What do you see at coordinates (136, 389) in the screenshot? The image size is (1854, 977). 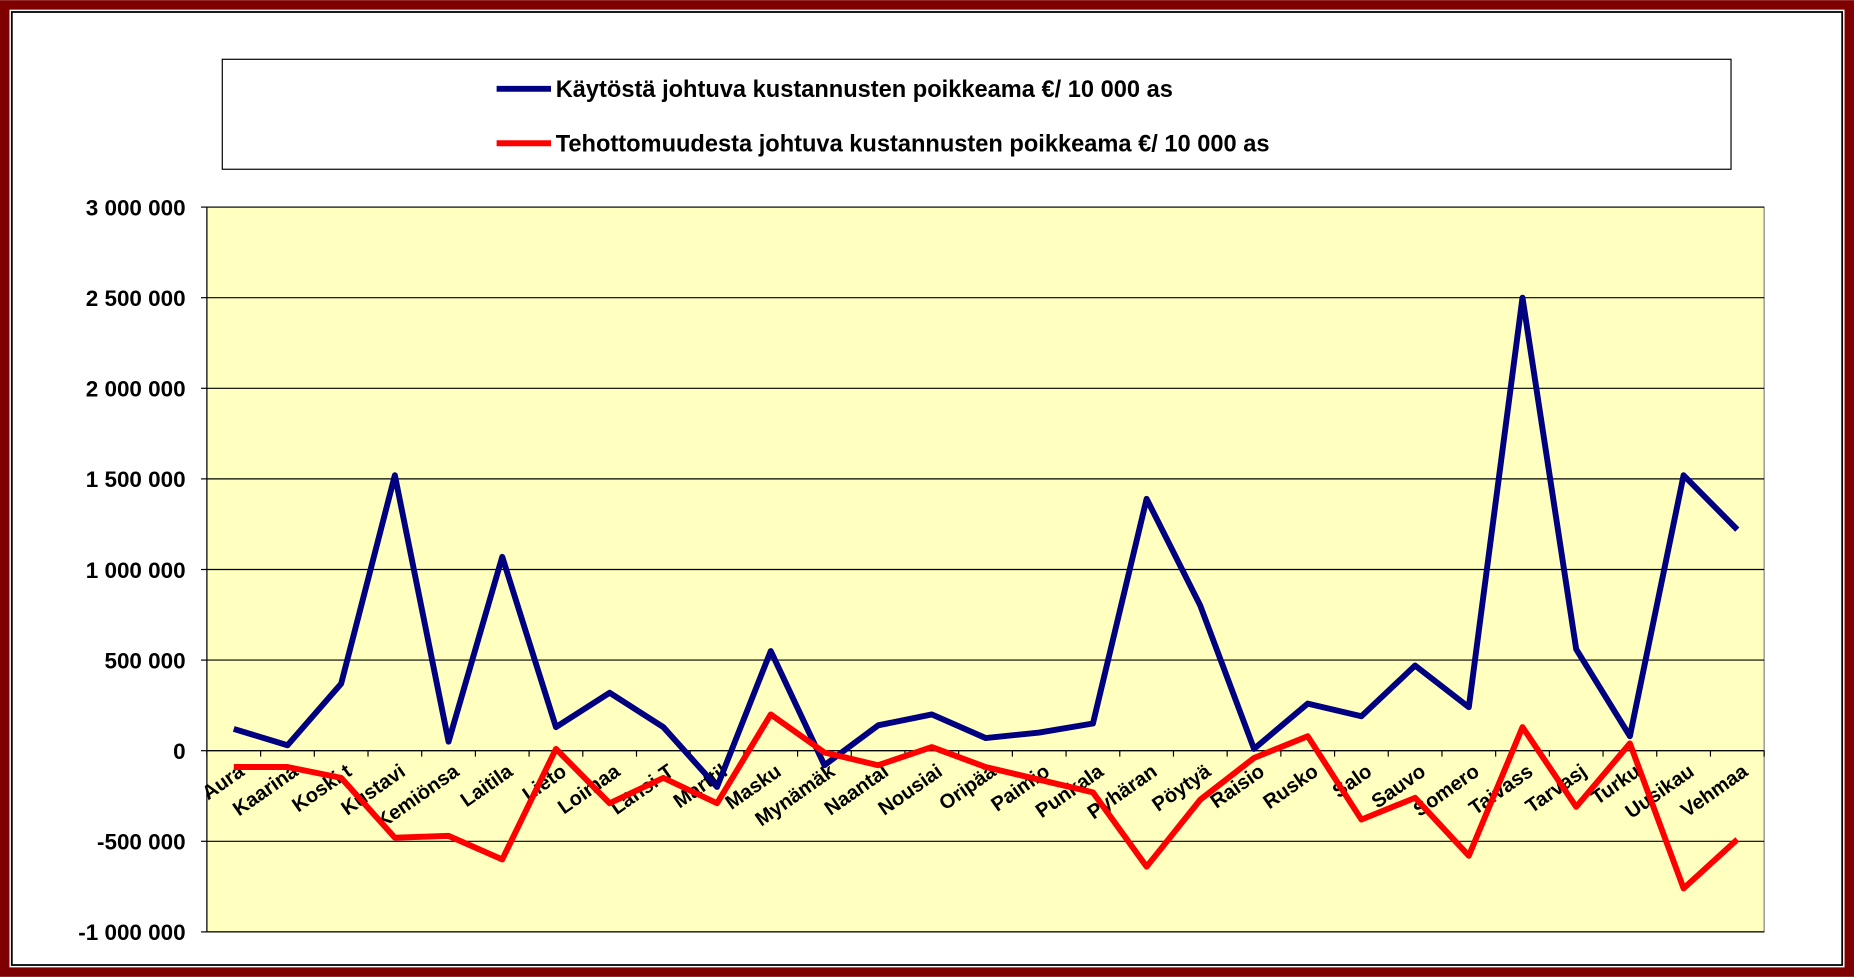 I see `y-tick-label: 2 000 000` at bounding box center [136, 389].